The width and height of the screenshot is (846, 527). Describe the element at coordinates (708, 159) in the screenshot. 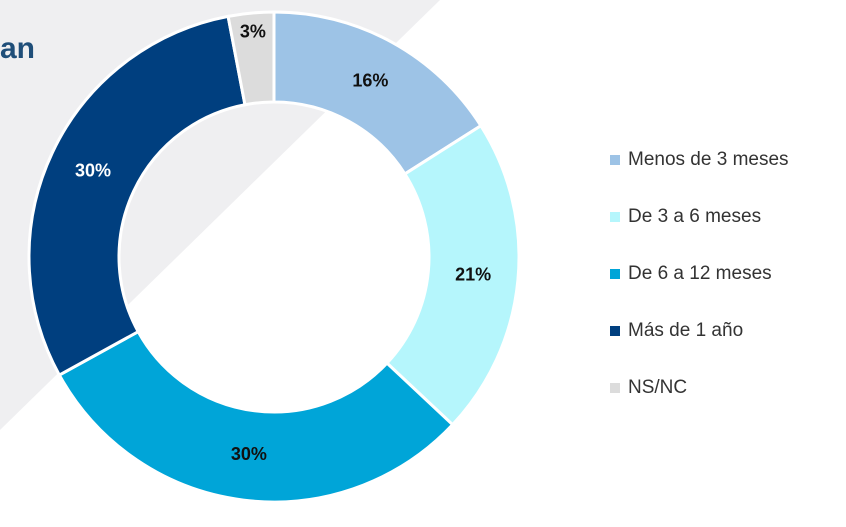

I see `legend-label: Menos de 3 meses` at that location.